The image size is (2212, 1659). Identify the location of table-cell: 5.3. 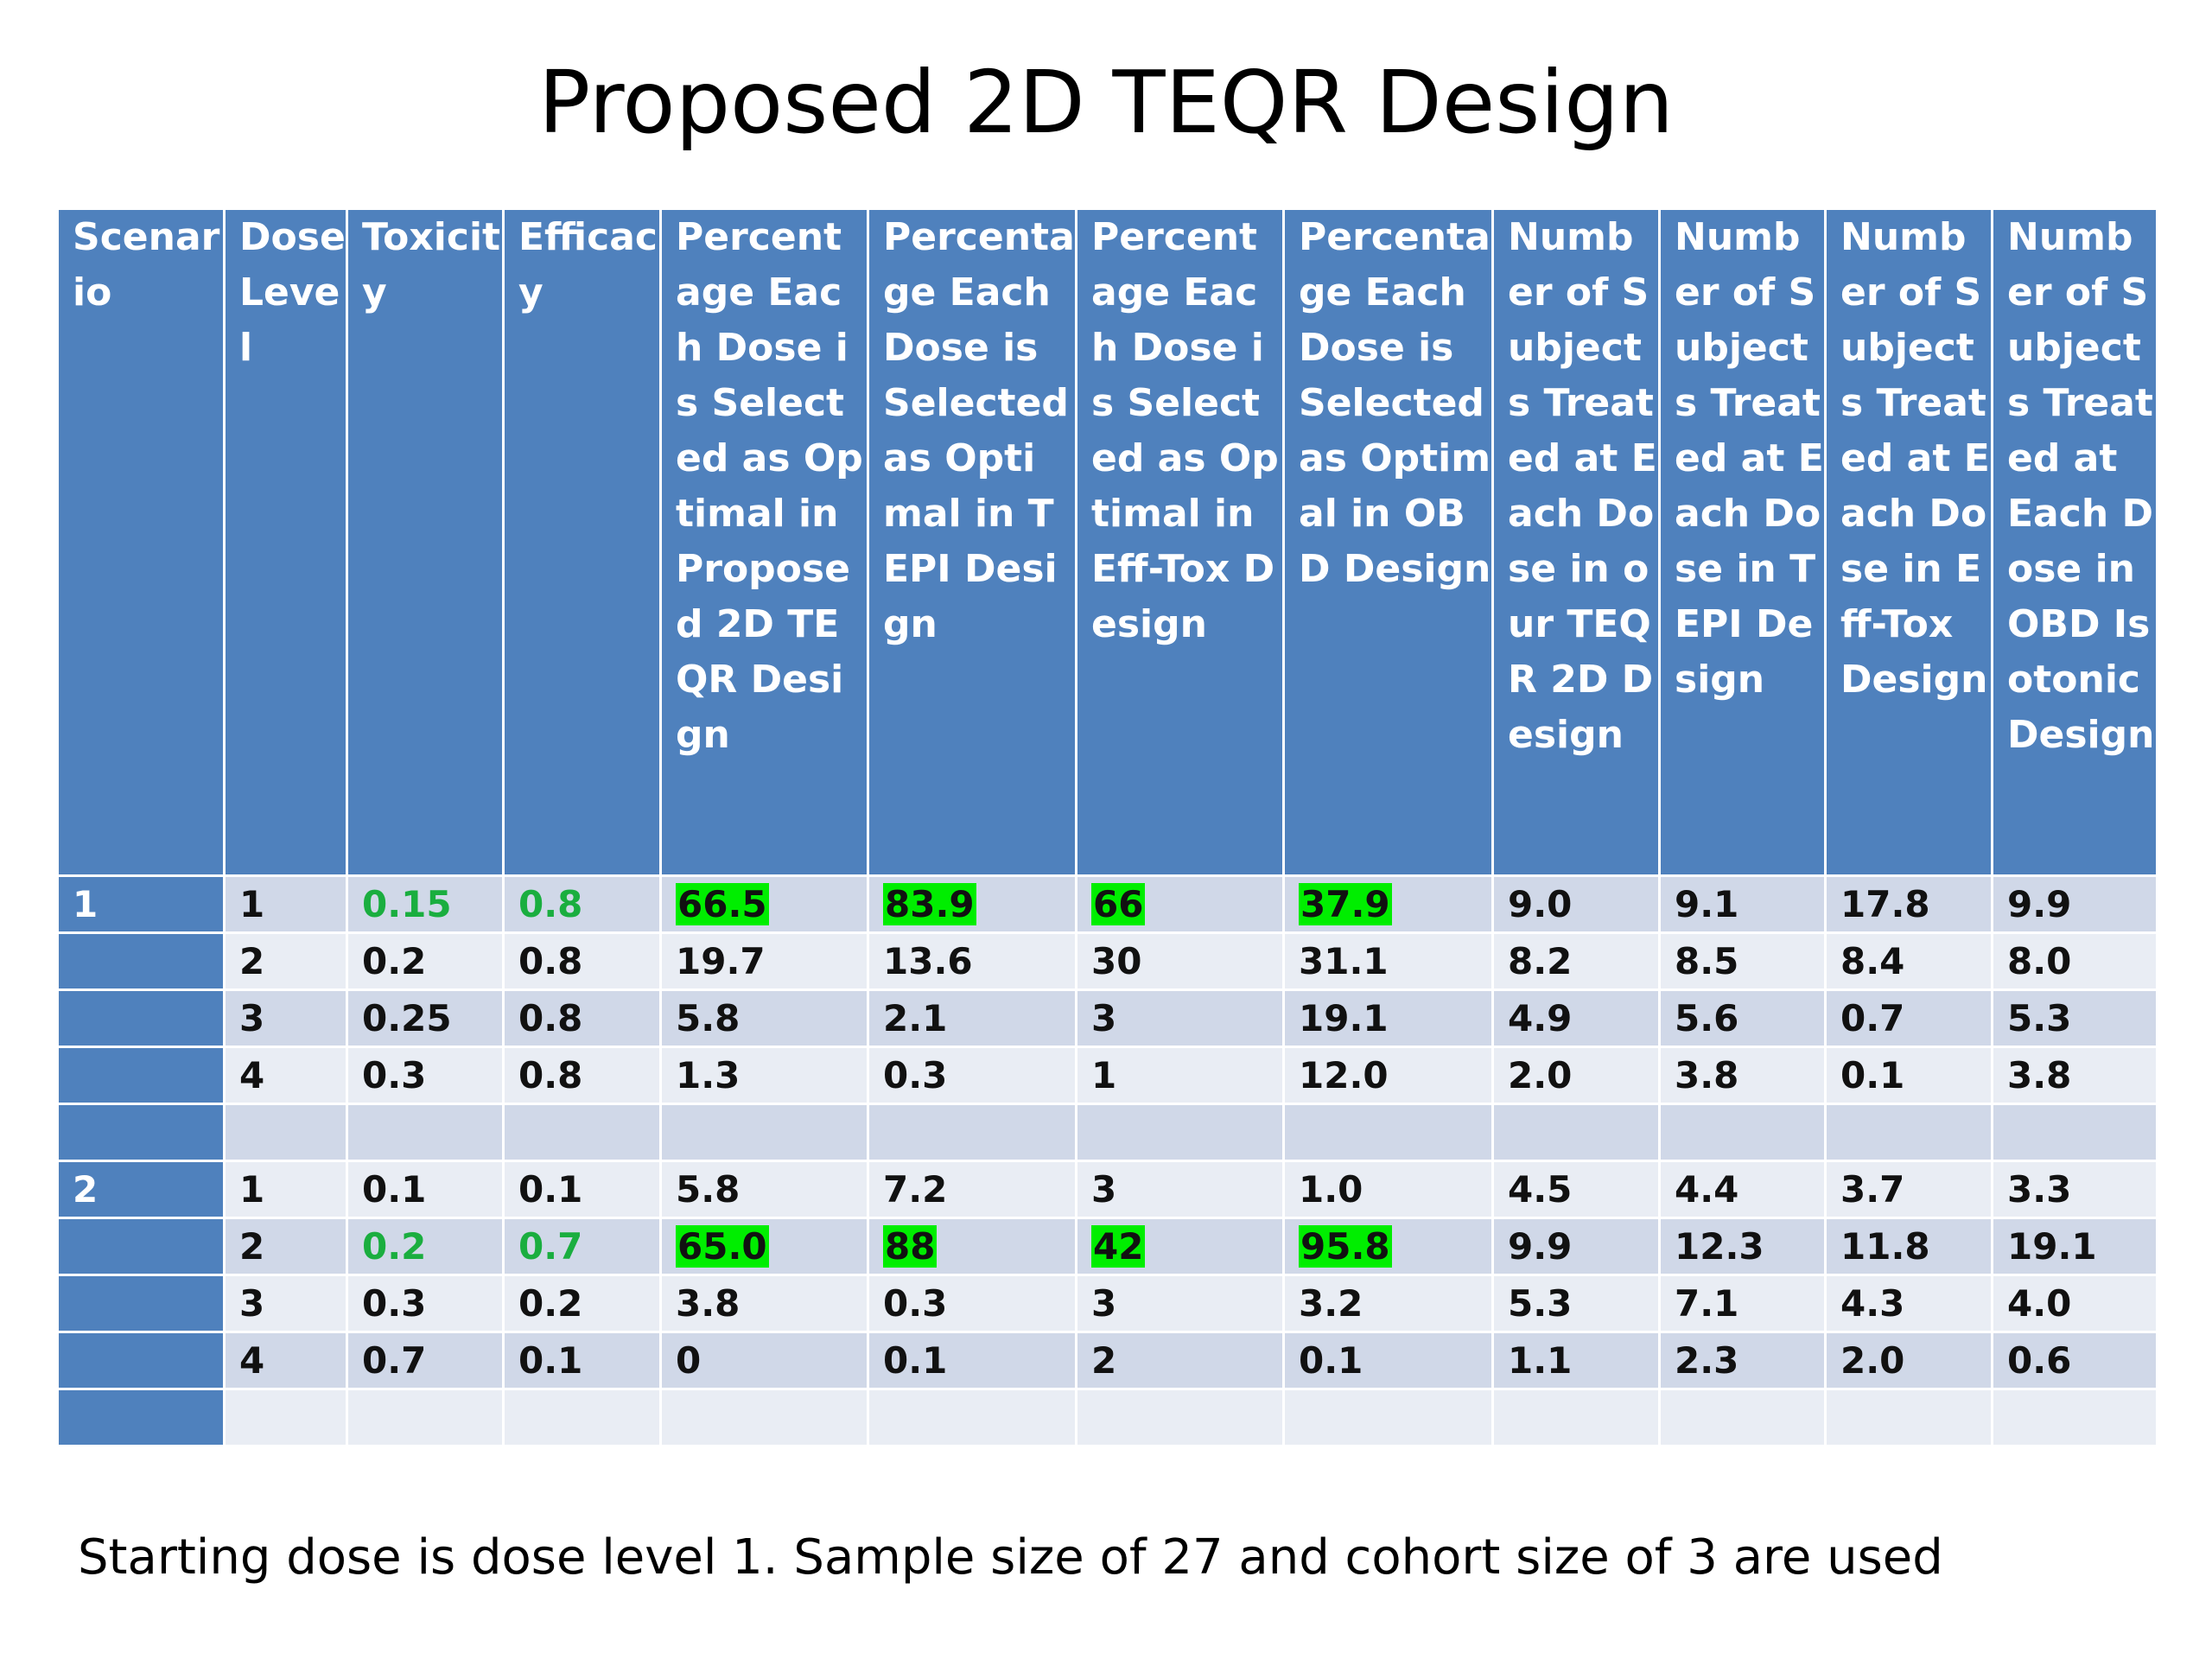
(2074, 1018).